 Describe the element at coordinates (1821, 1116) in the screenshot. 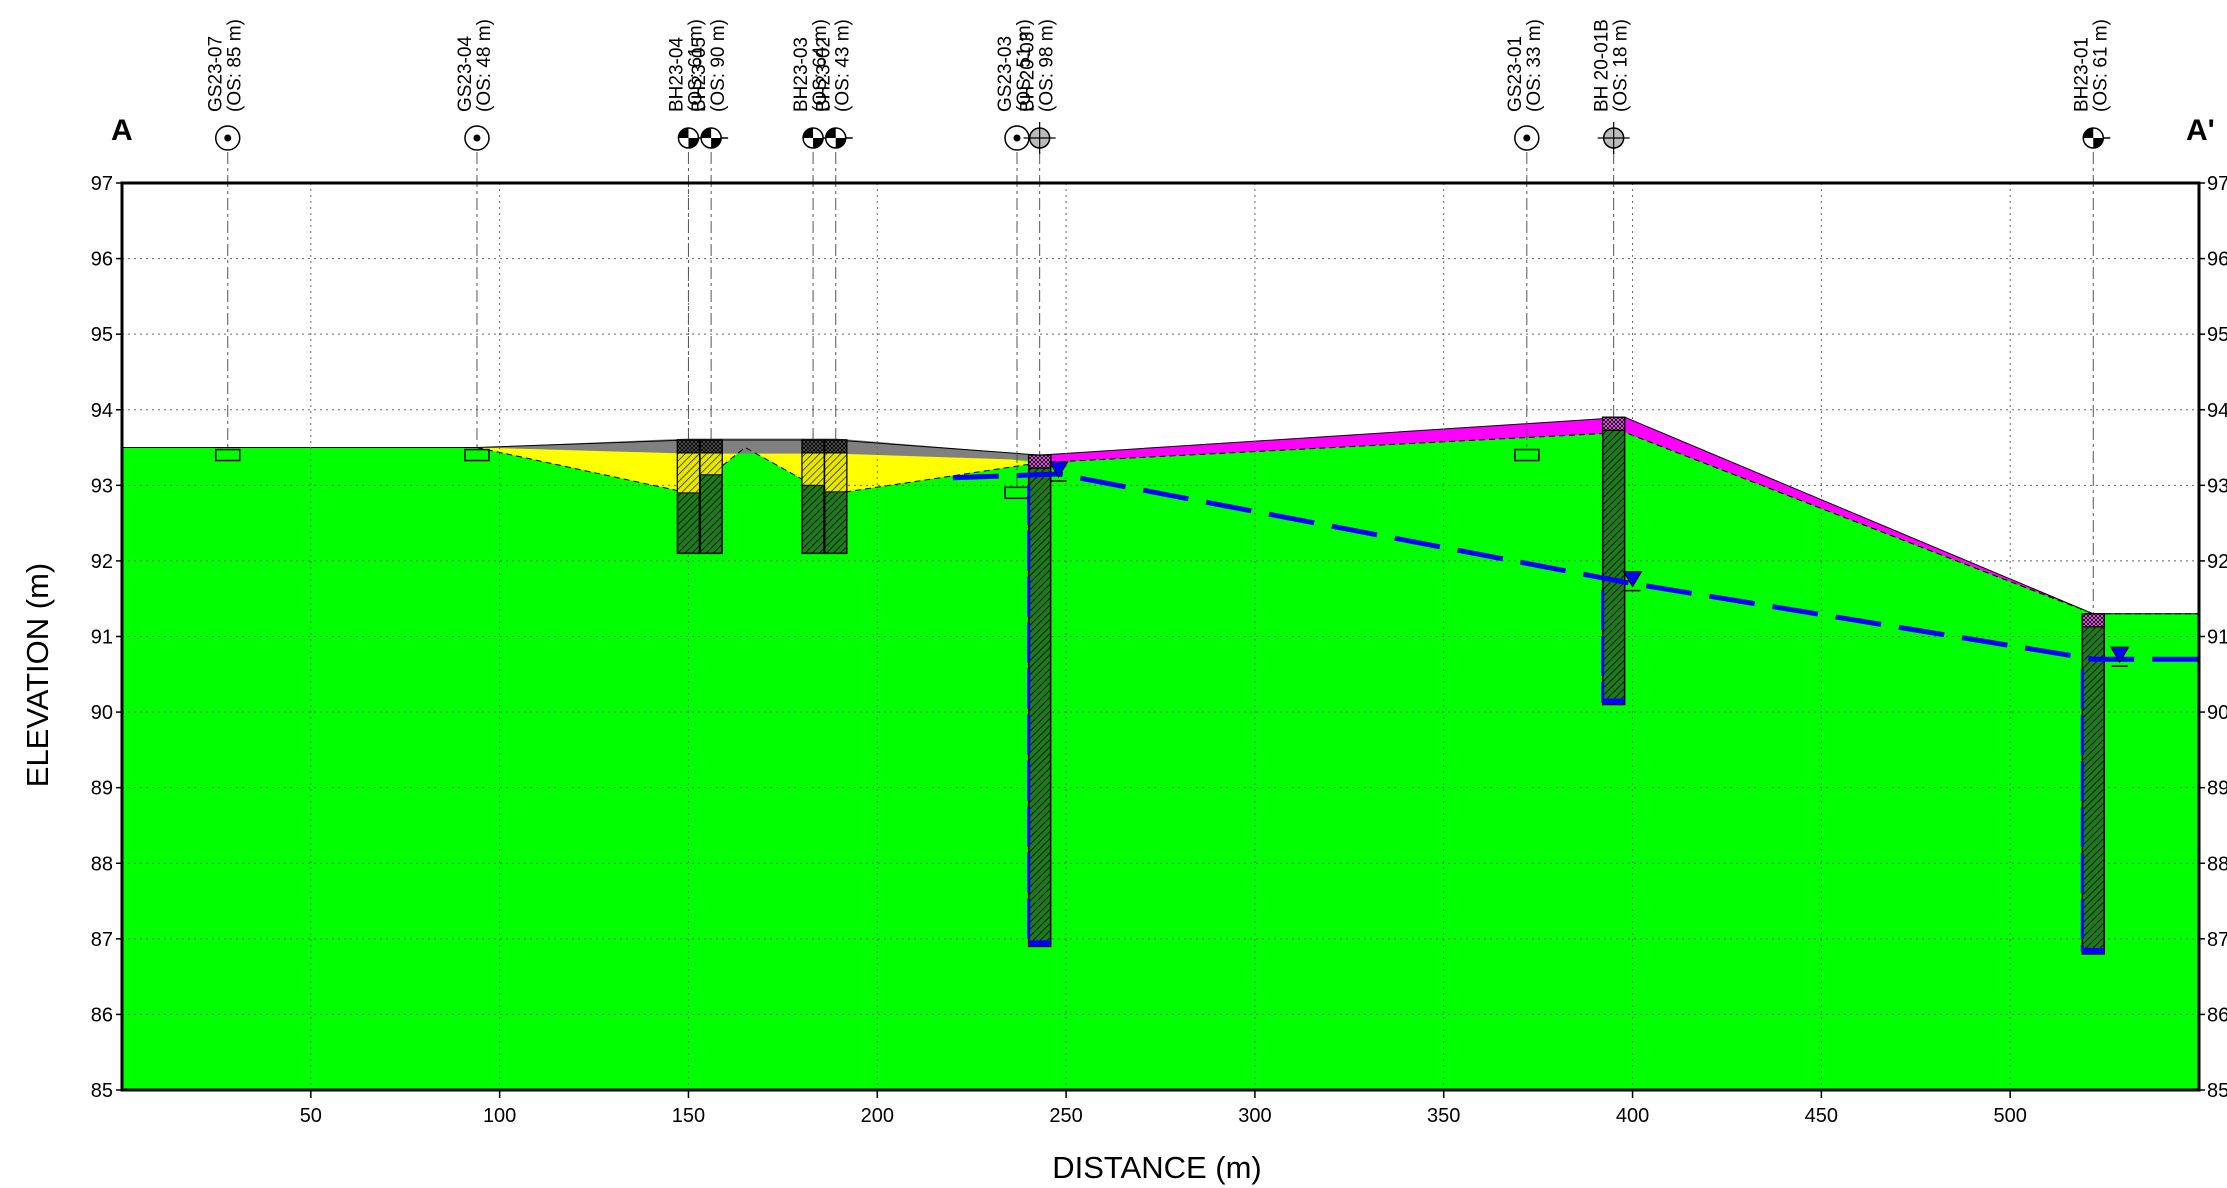

I see `x-tick-label: 450` at that location.